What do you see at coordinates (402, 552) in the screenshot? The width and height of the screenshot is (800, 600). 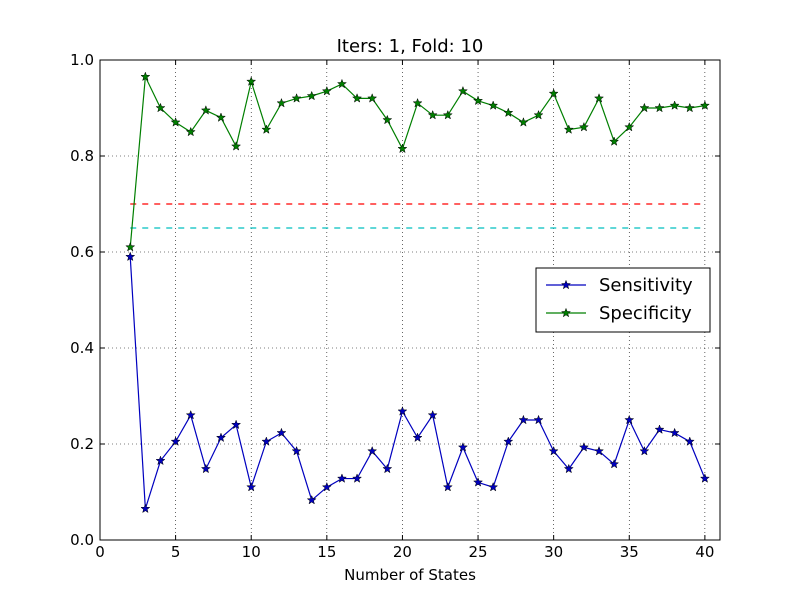 I see `x-tick-label: 20` at bounding box center [402, 552].